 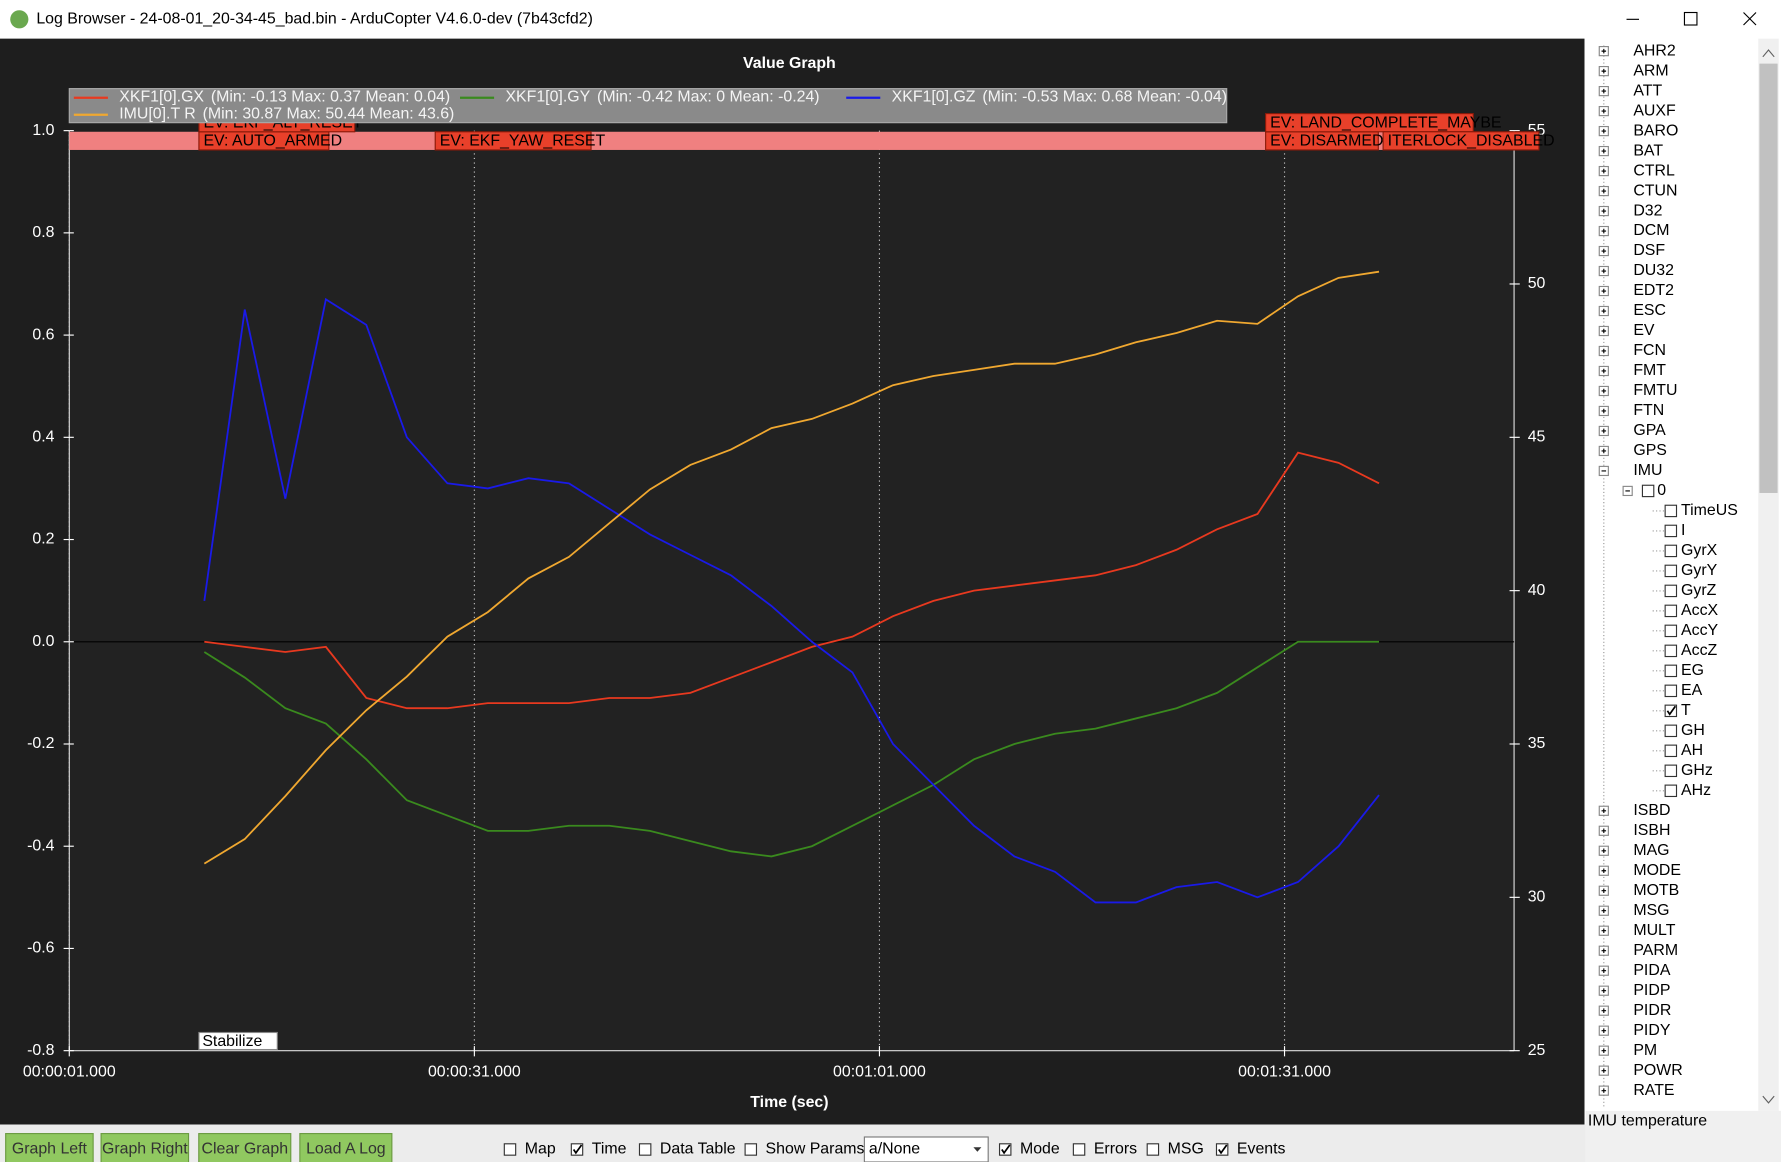 What do you see at coordinates (1647, 470) in the screenshot?
I see `tree-item: IMU` at bounding box center [1647, 470].